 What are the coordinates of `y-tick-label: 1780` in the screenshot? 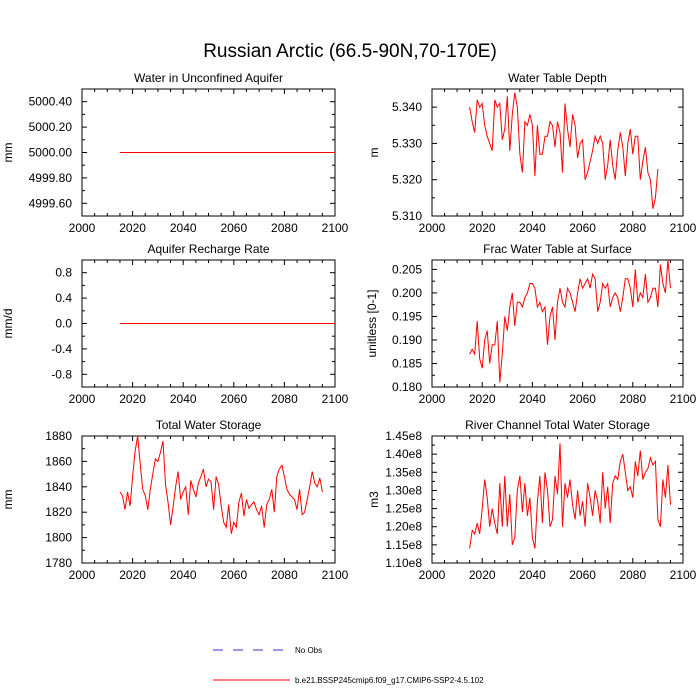 It's located at (58, 563).